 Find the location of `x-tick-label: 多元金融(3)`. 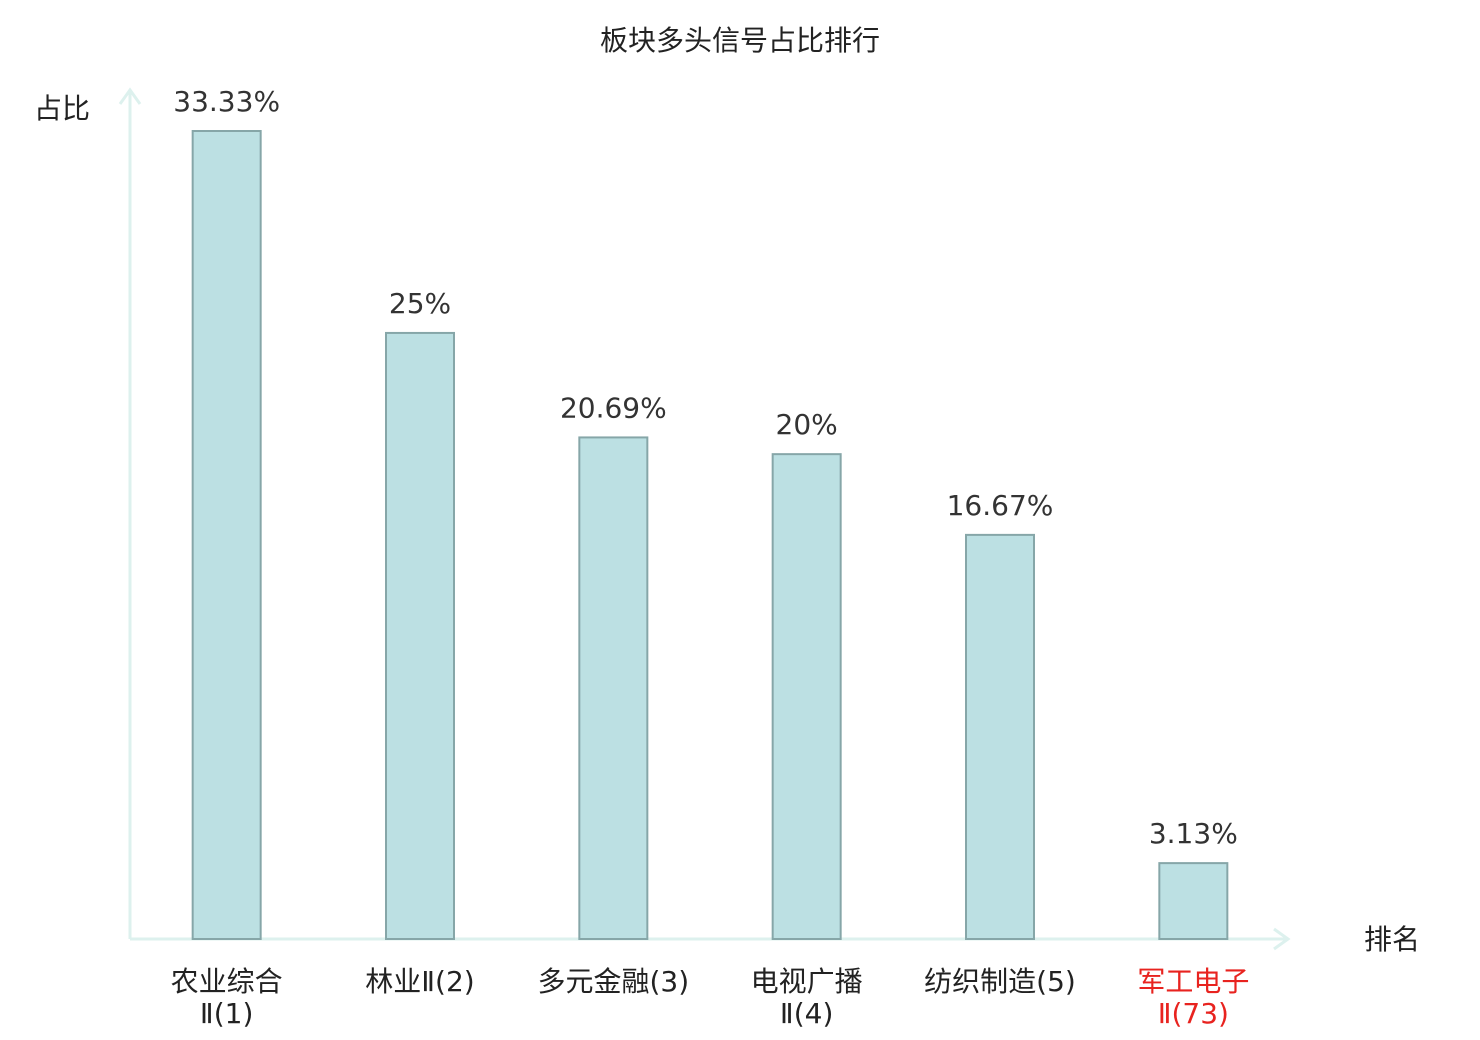

x-tick-label: 多元金融(3) is located at coordinates (613, 981).